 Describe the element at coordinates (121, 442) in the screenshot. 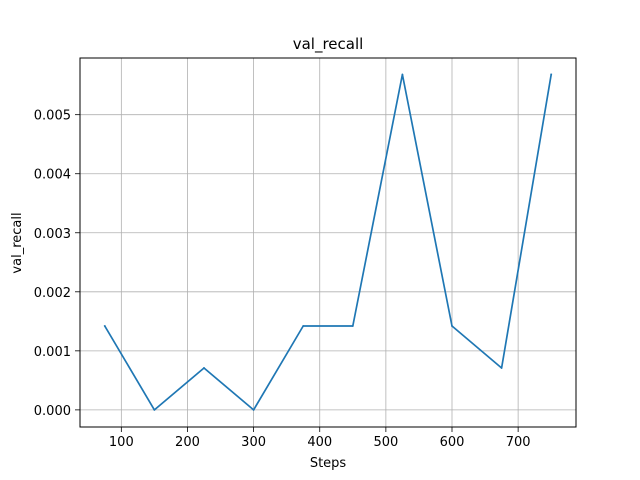

I see `x-tick-label: 100` at that location.